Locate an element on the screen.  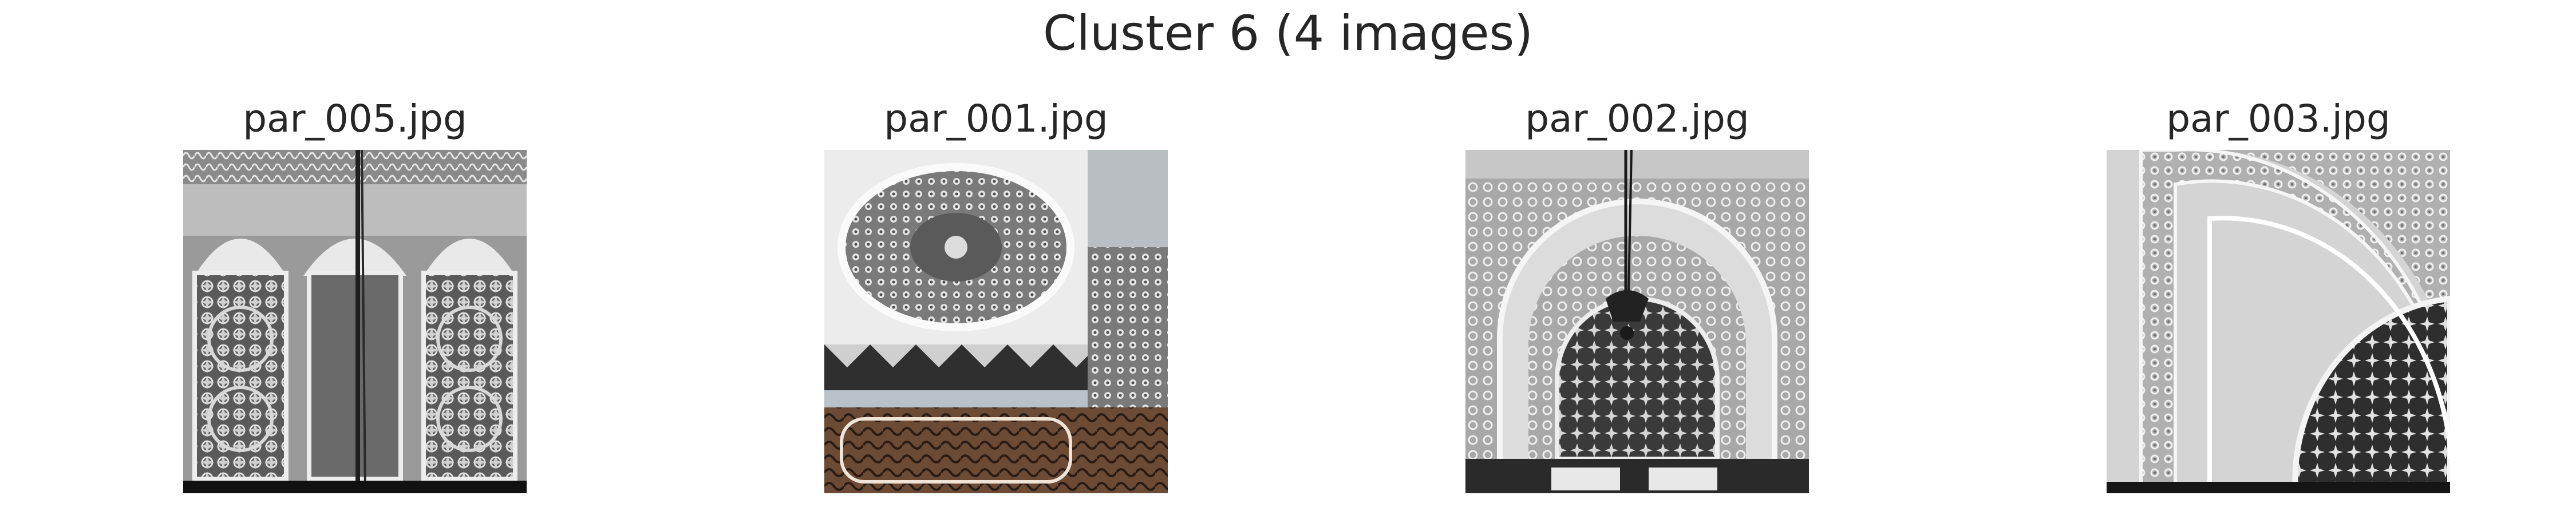
image-filename-2: par_001.jpg is located at coordinates (996, 119).